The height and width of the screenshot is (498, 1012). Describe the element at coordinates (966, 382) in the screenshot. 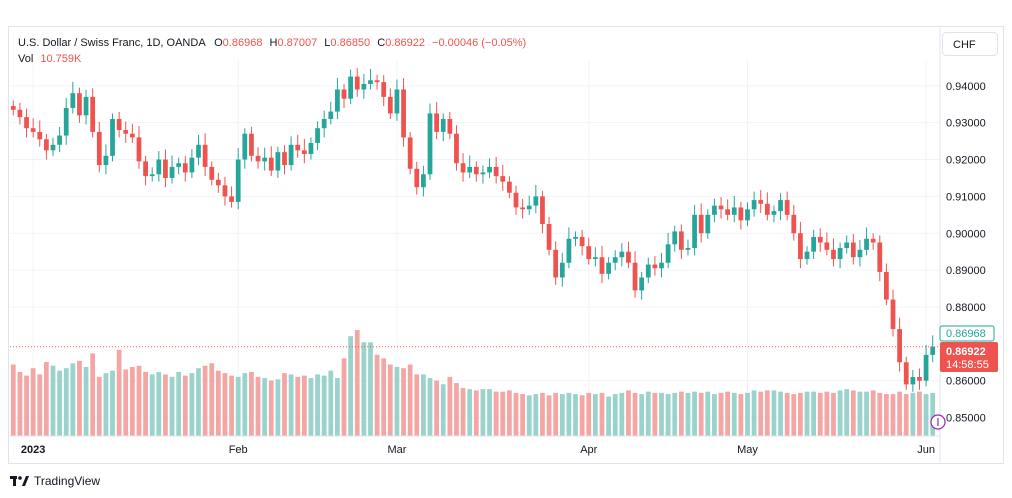

I see `y-tick-label: 0.86000` at that location.